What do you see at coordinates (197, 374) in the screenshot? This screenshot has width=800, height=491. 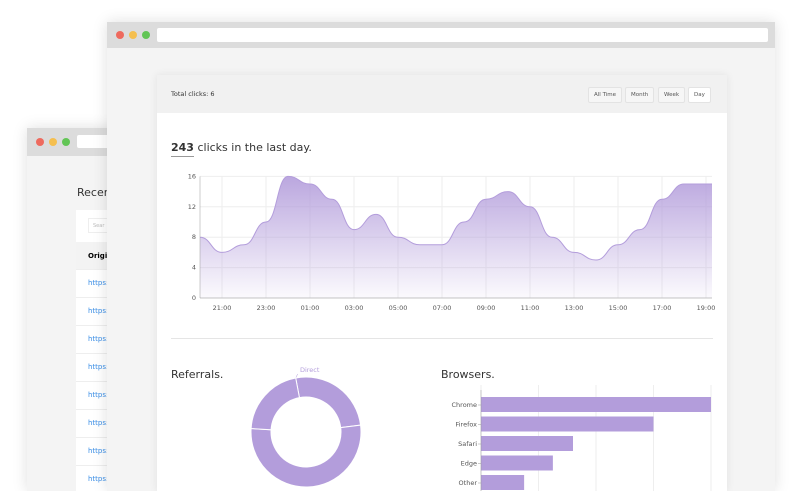 I see `referrals-title: Referrals.` at bounding box center [197, 374].